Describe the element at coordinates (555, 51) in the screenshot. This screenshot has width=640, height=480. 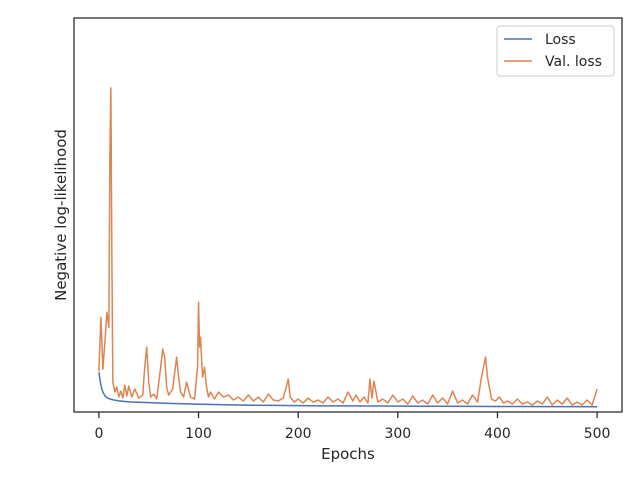
I see `legend: Loss Val. loss` at that location.